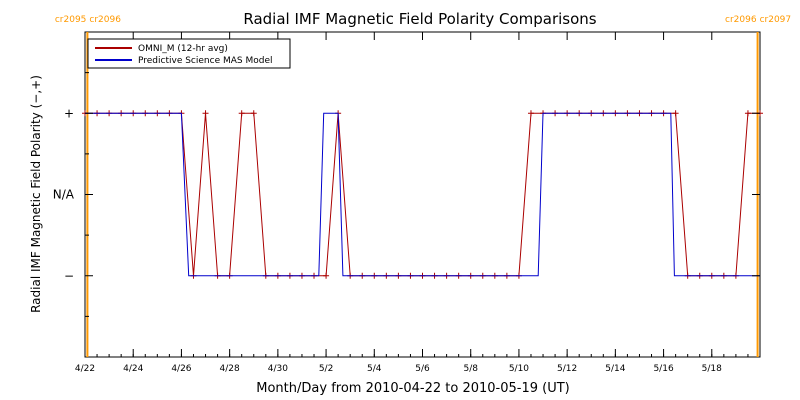  I want to click on x-tick-label: 5/16, so click(663, 369).